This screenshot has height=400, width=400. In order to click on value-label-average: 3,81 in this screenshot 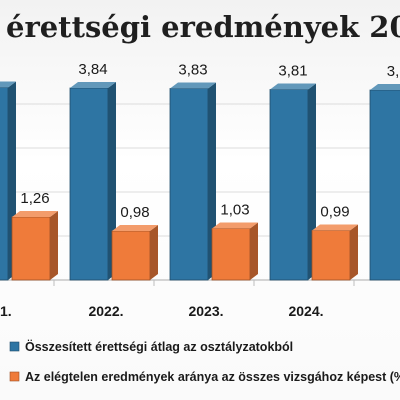, I will do `click(292, 71)`.